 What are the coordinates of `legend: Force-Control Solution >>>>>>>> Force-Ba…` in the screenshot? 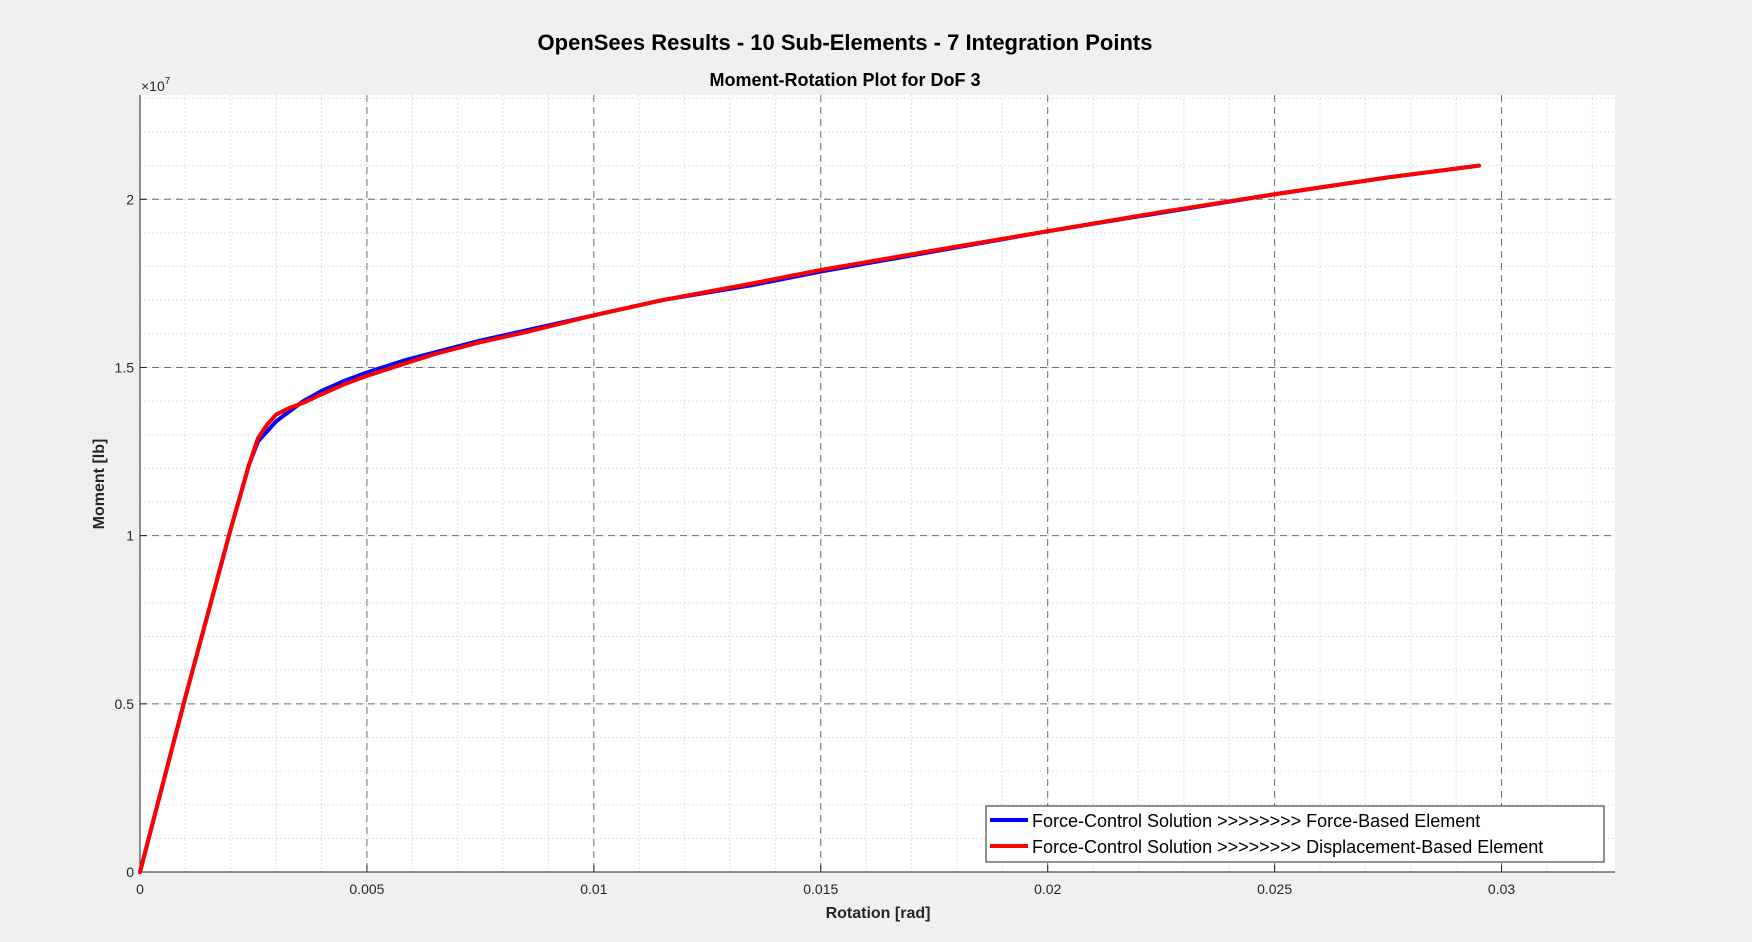 It's located at (1295, 834).